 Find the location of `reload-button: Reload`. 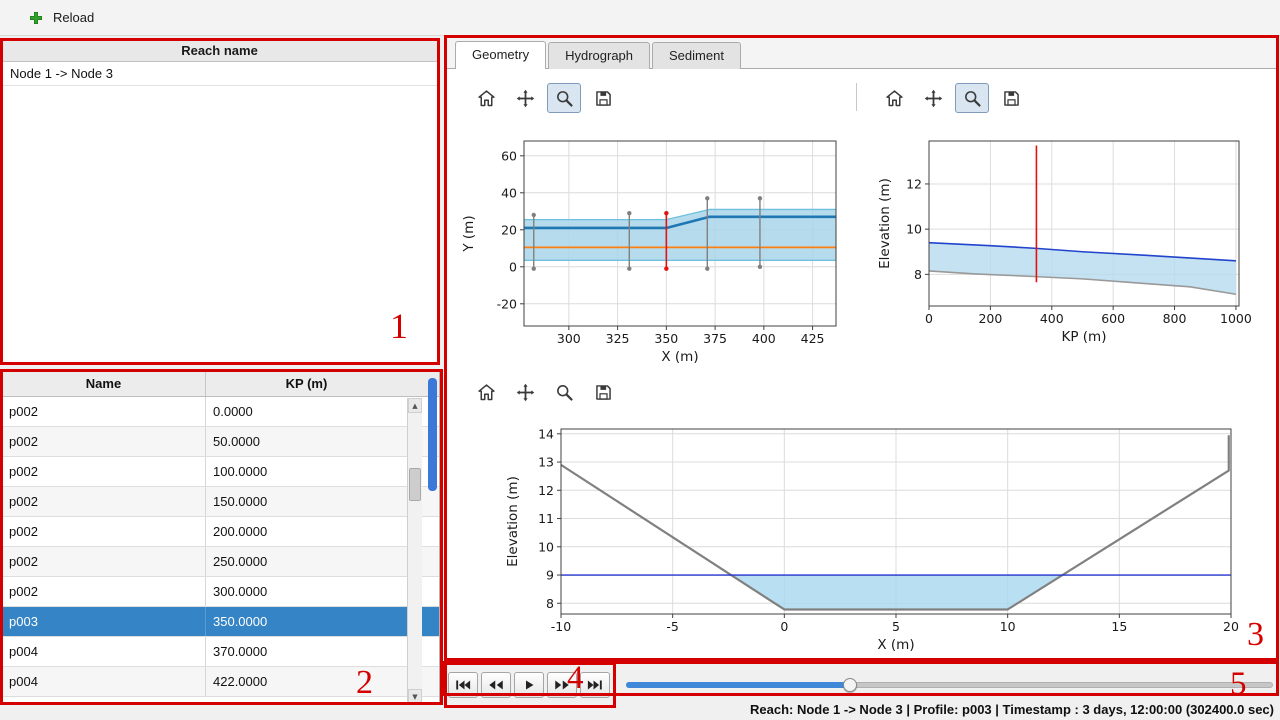

reload-button: Reload is located at coordinates (61, 18).